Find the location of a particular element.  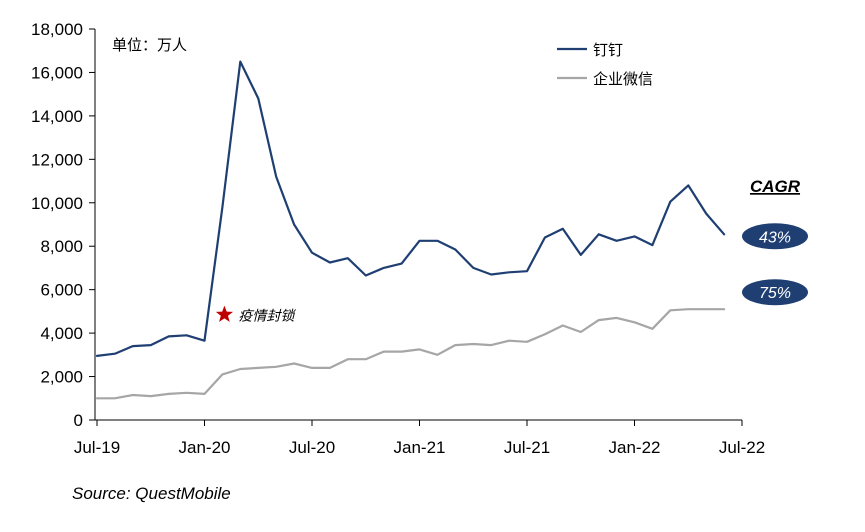

y-tick-label: 6,000 is located at coordinates (61, 290).